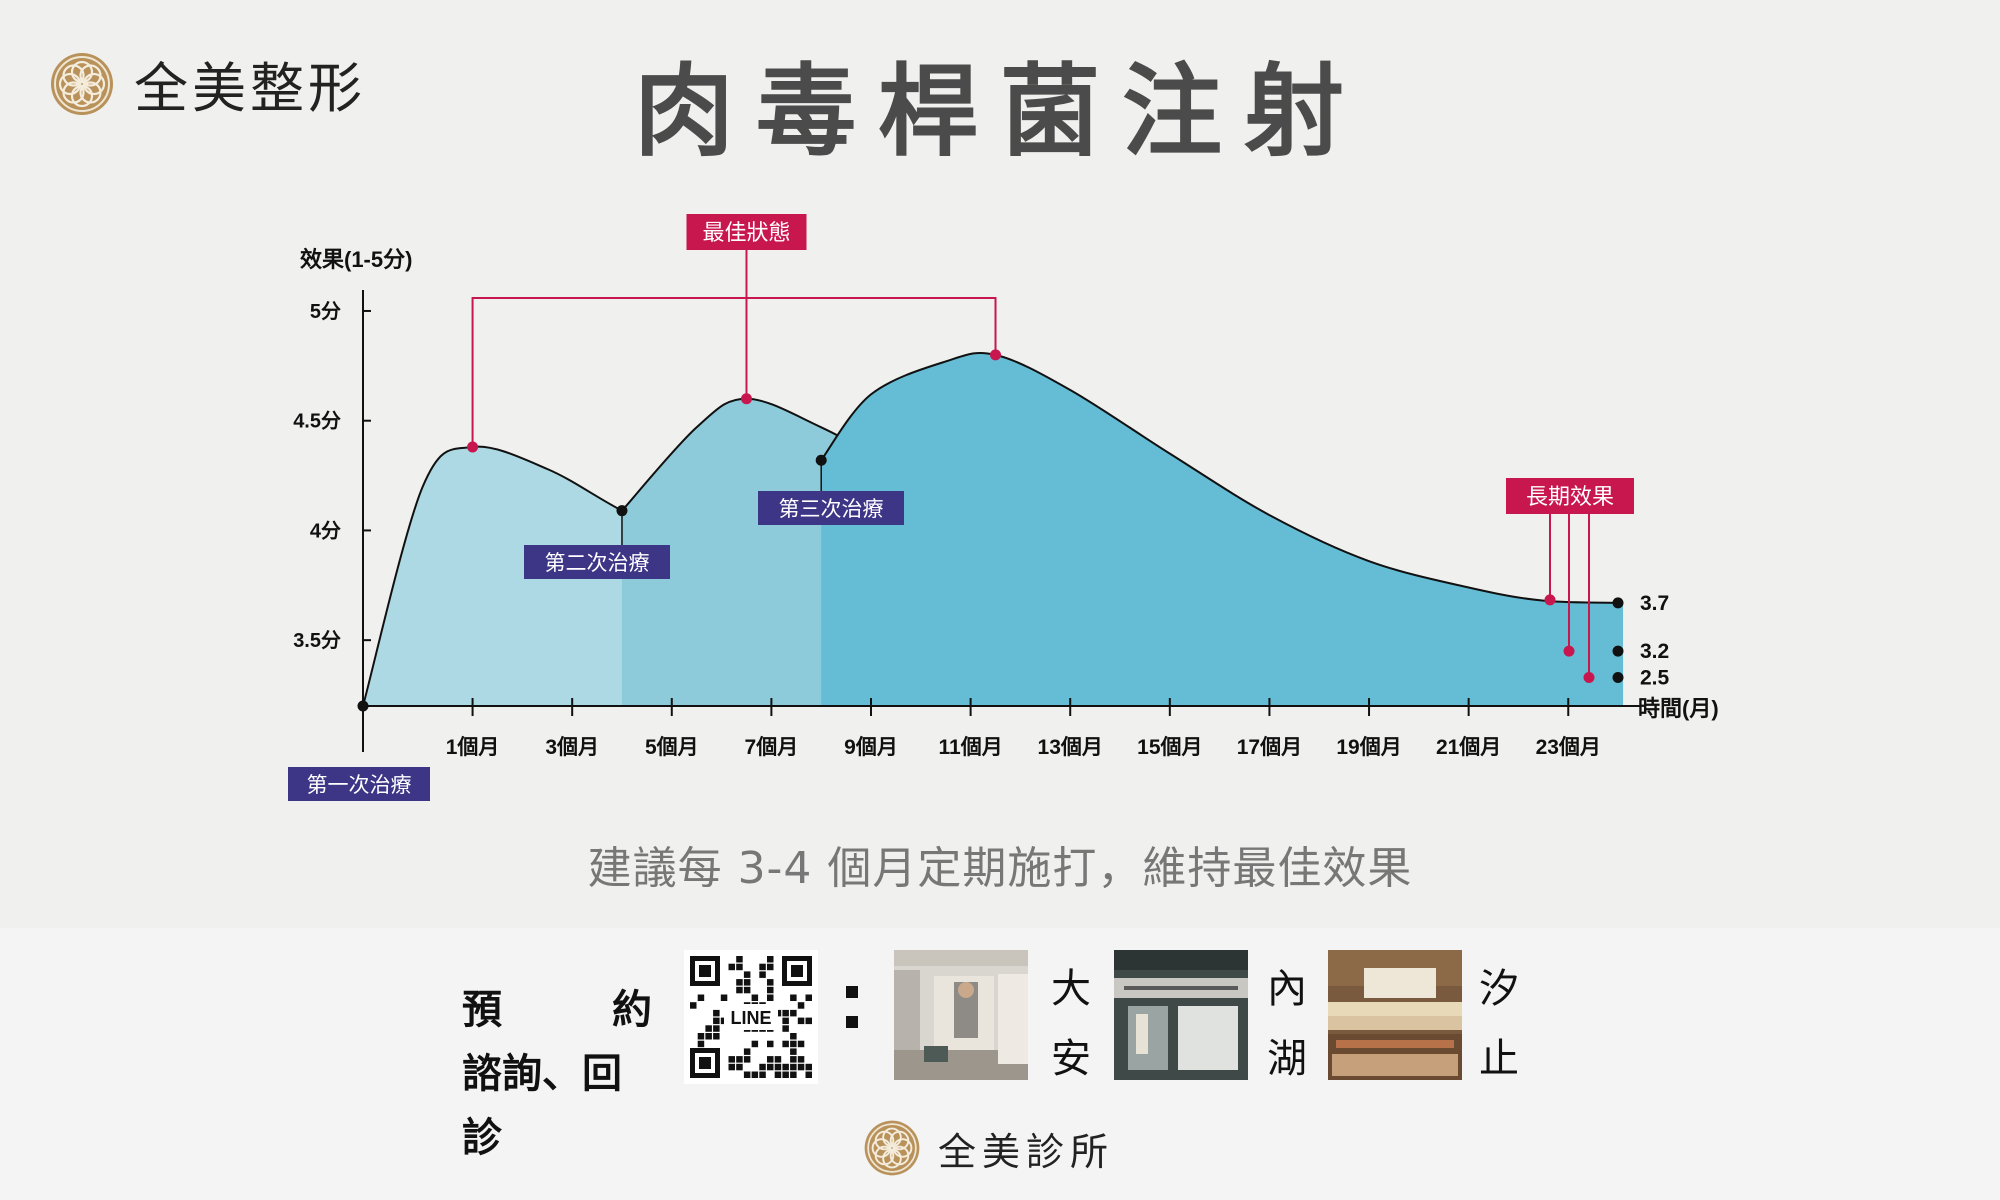 The height and width of the screenshot is (1200, 2000). I want to click on end-value-label: 3.2, so click(1654, 651).